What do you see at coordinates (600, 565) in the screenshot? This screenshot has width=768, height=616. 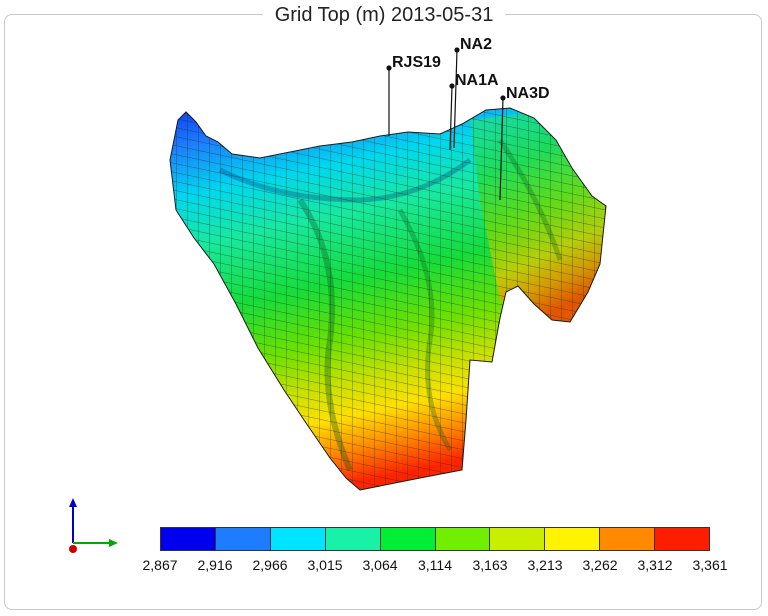 I see `color-legend-tick-label: 3,262` at bounding box center [600, 565].